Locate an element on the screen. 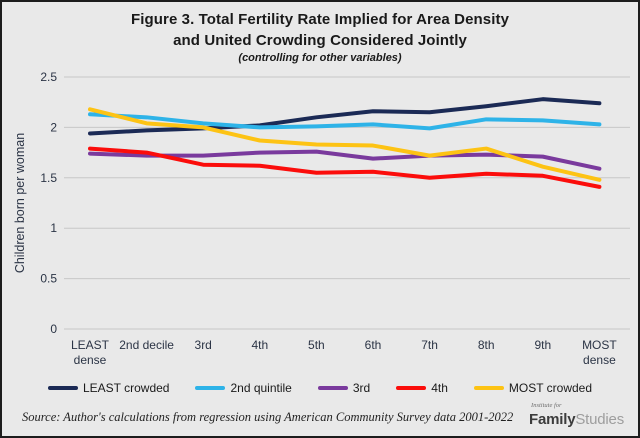 Image resolution: width=640 pixels, height=438 pixels. legend-item-4th: 4th is located at coordinates (422, 388).